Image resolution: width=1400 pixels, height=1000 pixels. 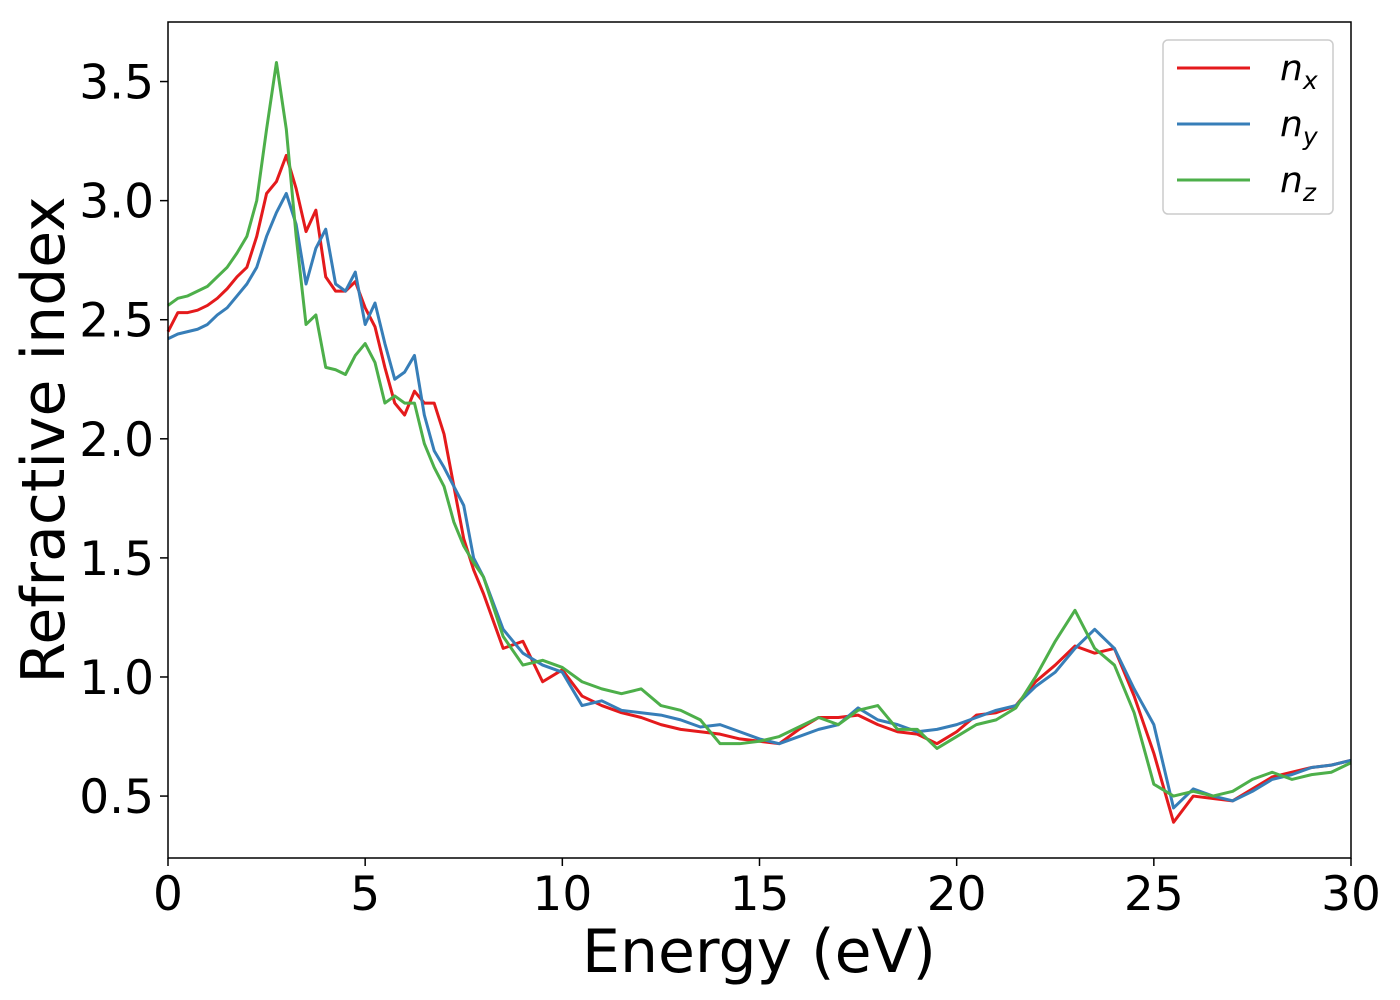 I want to click on y-tick-label: 3.5, so click(x=116, y=83).